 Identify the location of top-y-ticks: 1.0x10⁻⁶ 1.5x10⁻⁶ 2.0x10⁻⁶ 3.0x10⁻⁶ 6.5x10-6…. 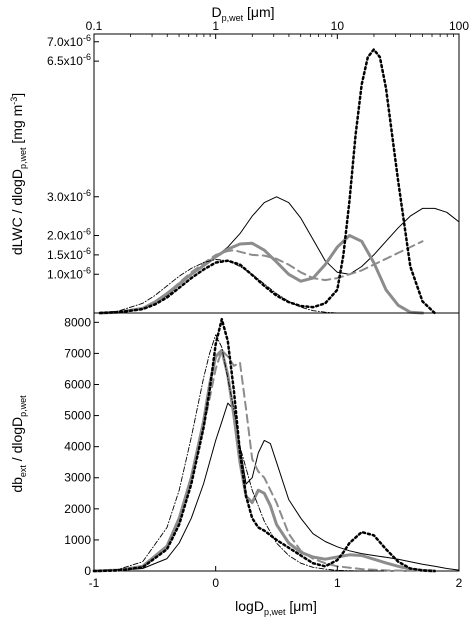
(73, 157).